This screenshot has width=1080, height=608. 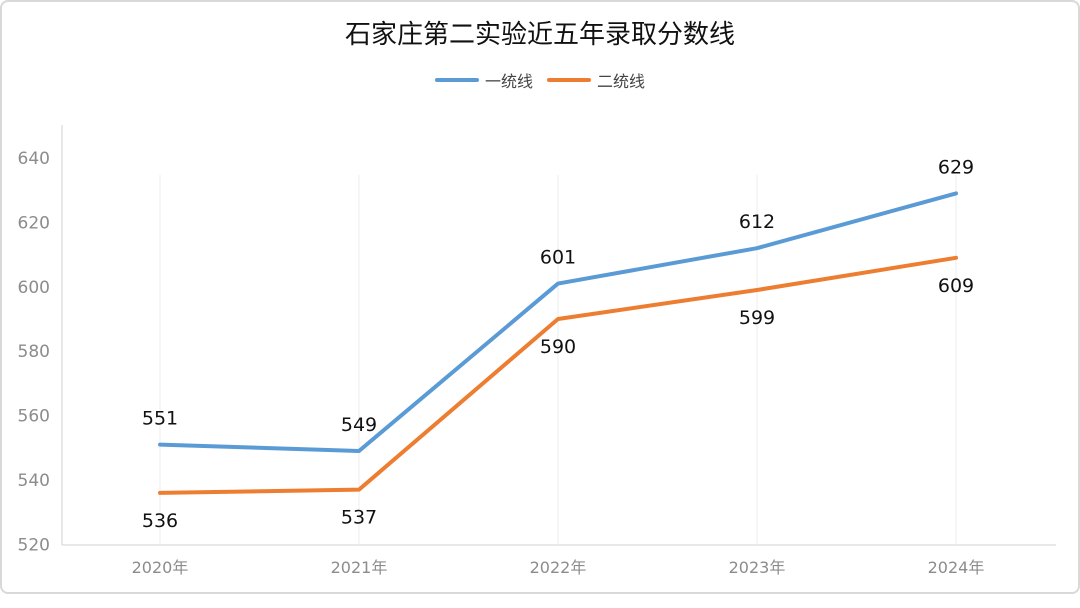 I want to click on legend-item-series-1: 一统线, so click(x=483, y=80).